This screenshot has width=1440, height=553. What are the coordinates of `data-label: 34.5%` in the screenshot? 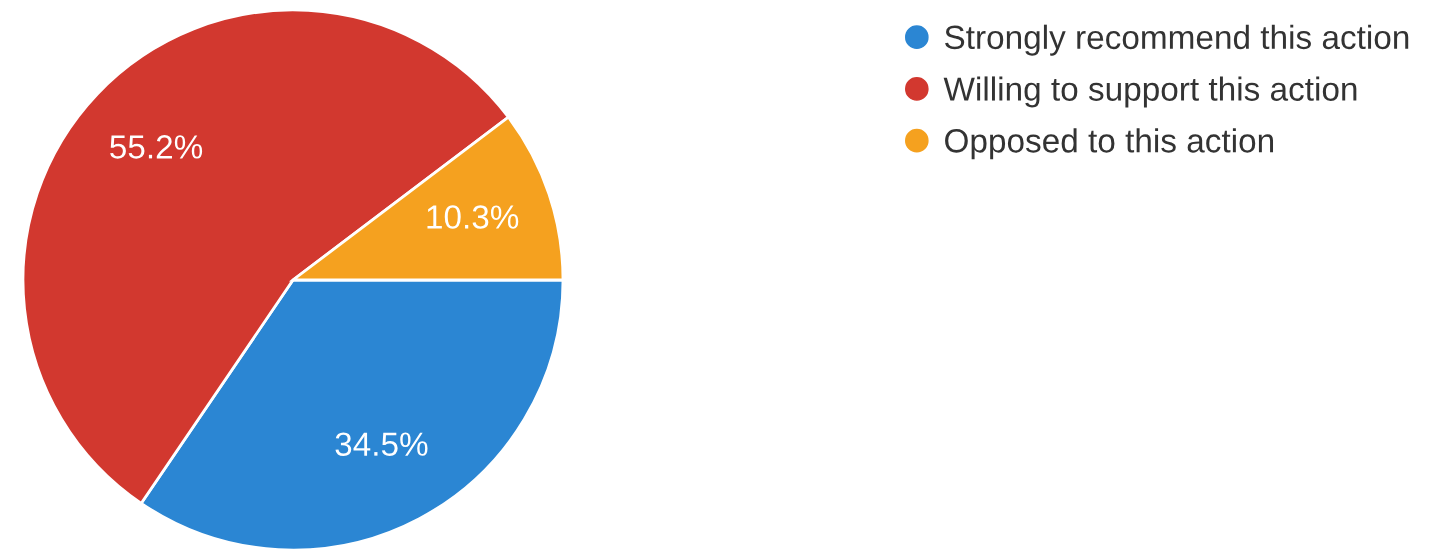 It's located at (381, 444).